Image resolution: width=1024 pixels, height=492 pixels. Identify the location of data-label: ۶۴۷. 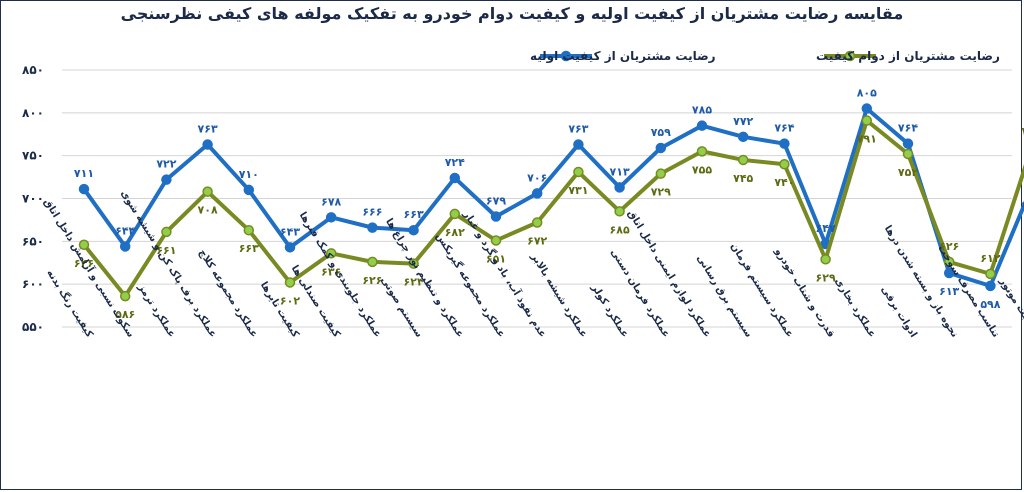
(826, 228).